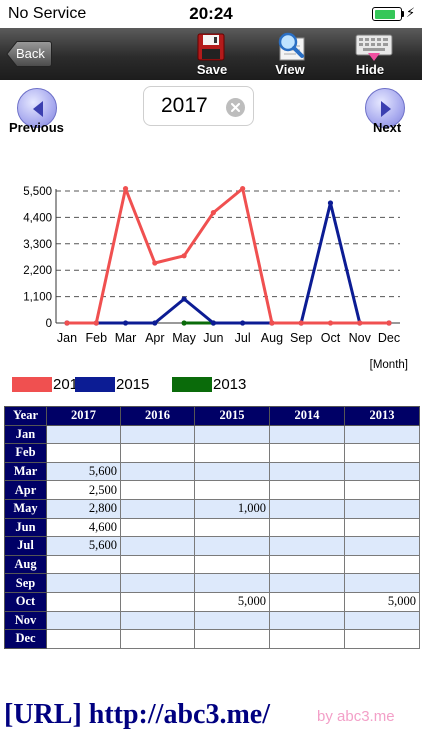 The height and width of the screenshot is (750, 422). Describe the element at coordinates (25, 527) in the screenshot. I see `row-header: Jun` at that location.